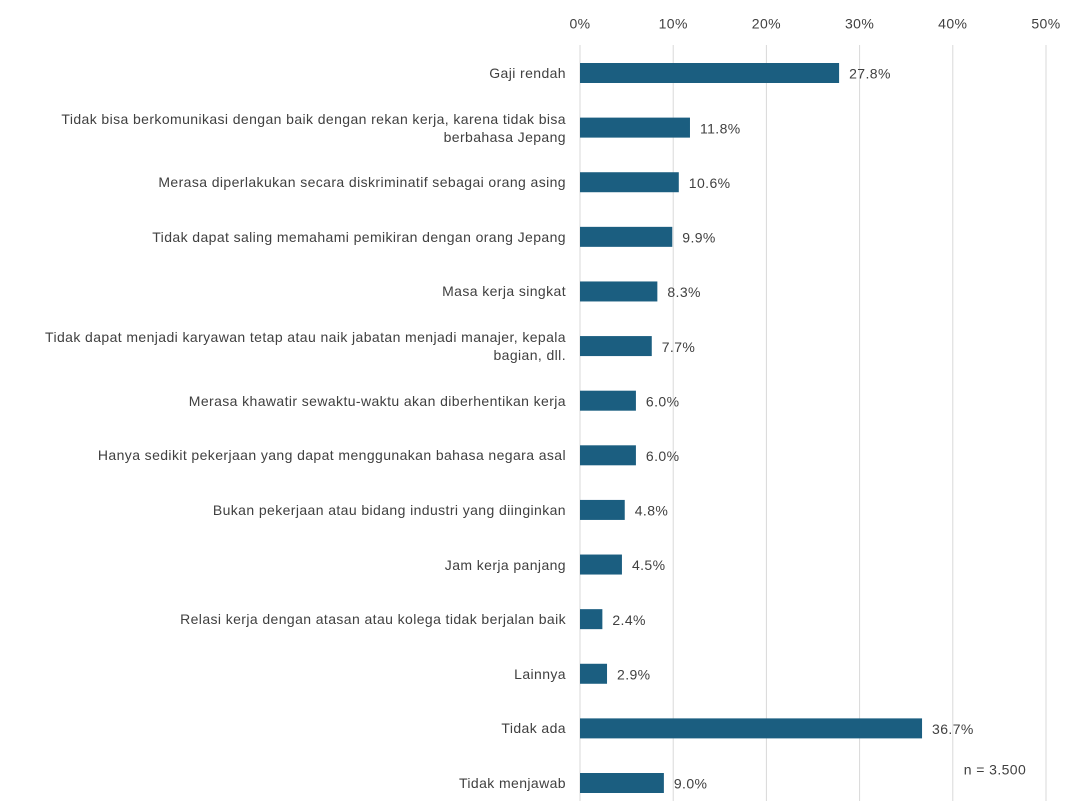 Image resolution: width=1068 pixels, height=801 pixels. What do you see at coordinates (953, 729) in the screenshot?
I see `value-label: 36.7%` at bounding box center [953, 729].